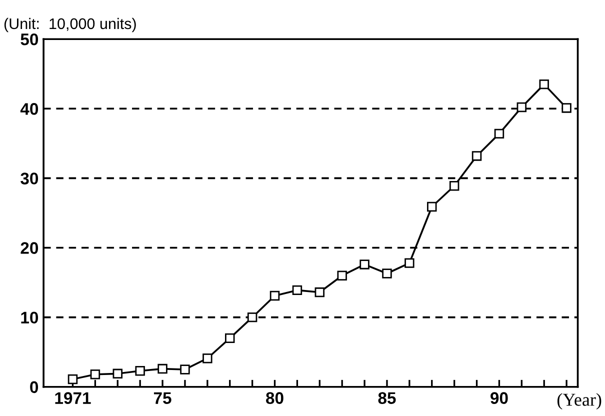  What do you see at coordinates (29, 109) in the screenshot?
I see `y-tick-label: 40` at bounding box center [29, 109].